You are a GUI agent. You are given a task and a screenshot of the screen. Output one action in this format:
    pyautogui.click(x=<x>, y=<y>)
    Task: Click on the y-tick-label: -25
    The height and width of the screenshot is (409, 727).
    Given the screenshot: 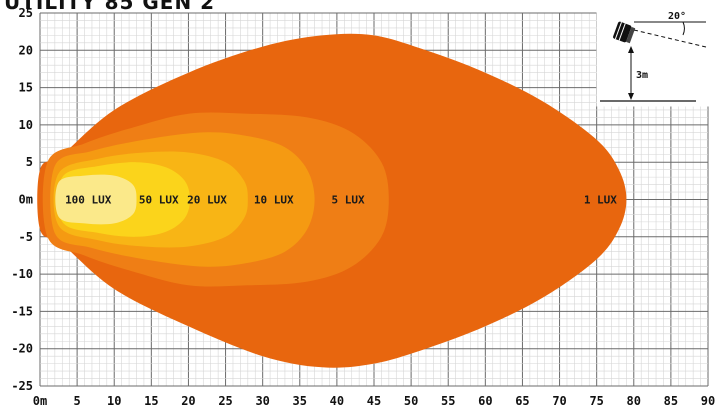 What is the action you would take?
    pyautogui.click(x=22, y=386)
    